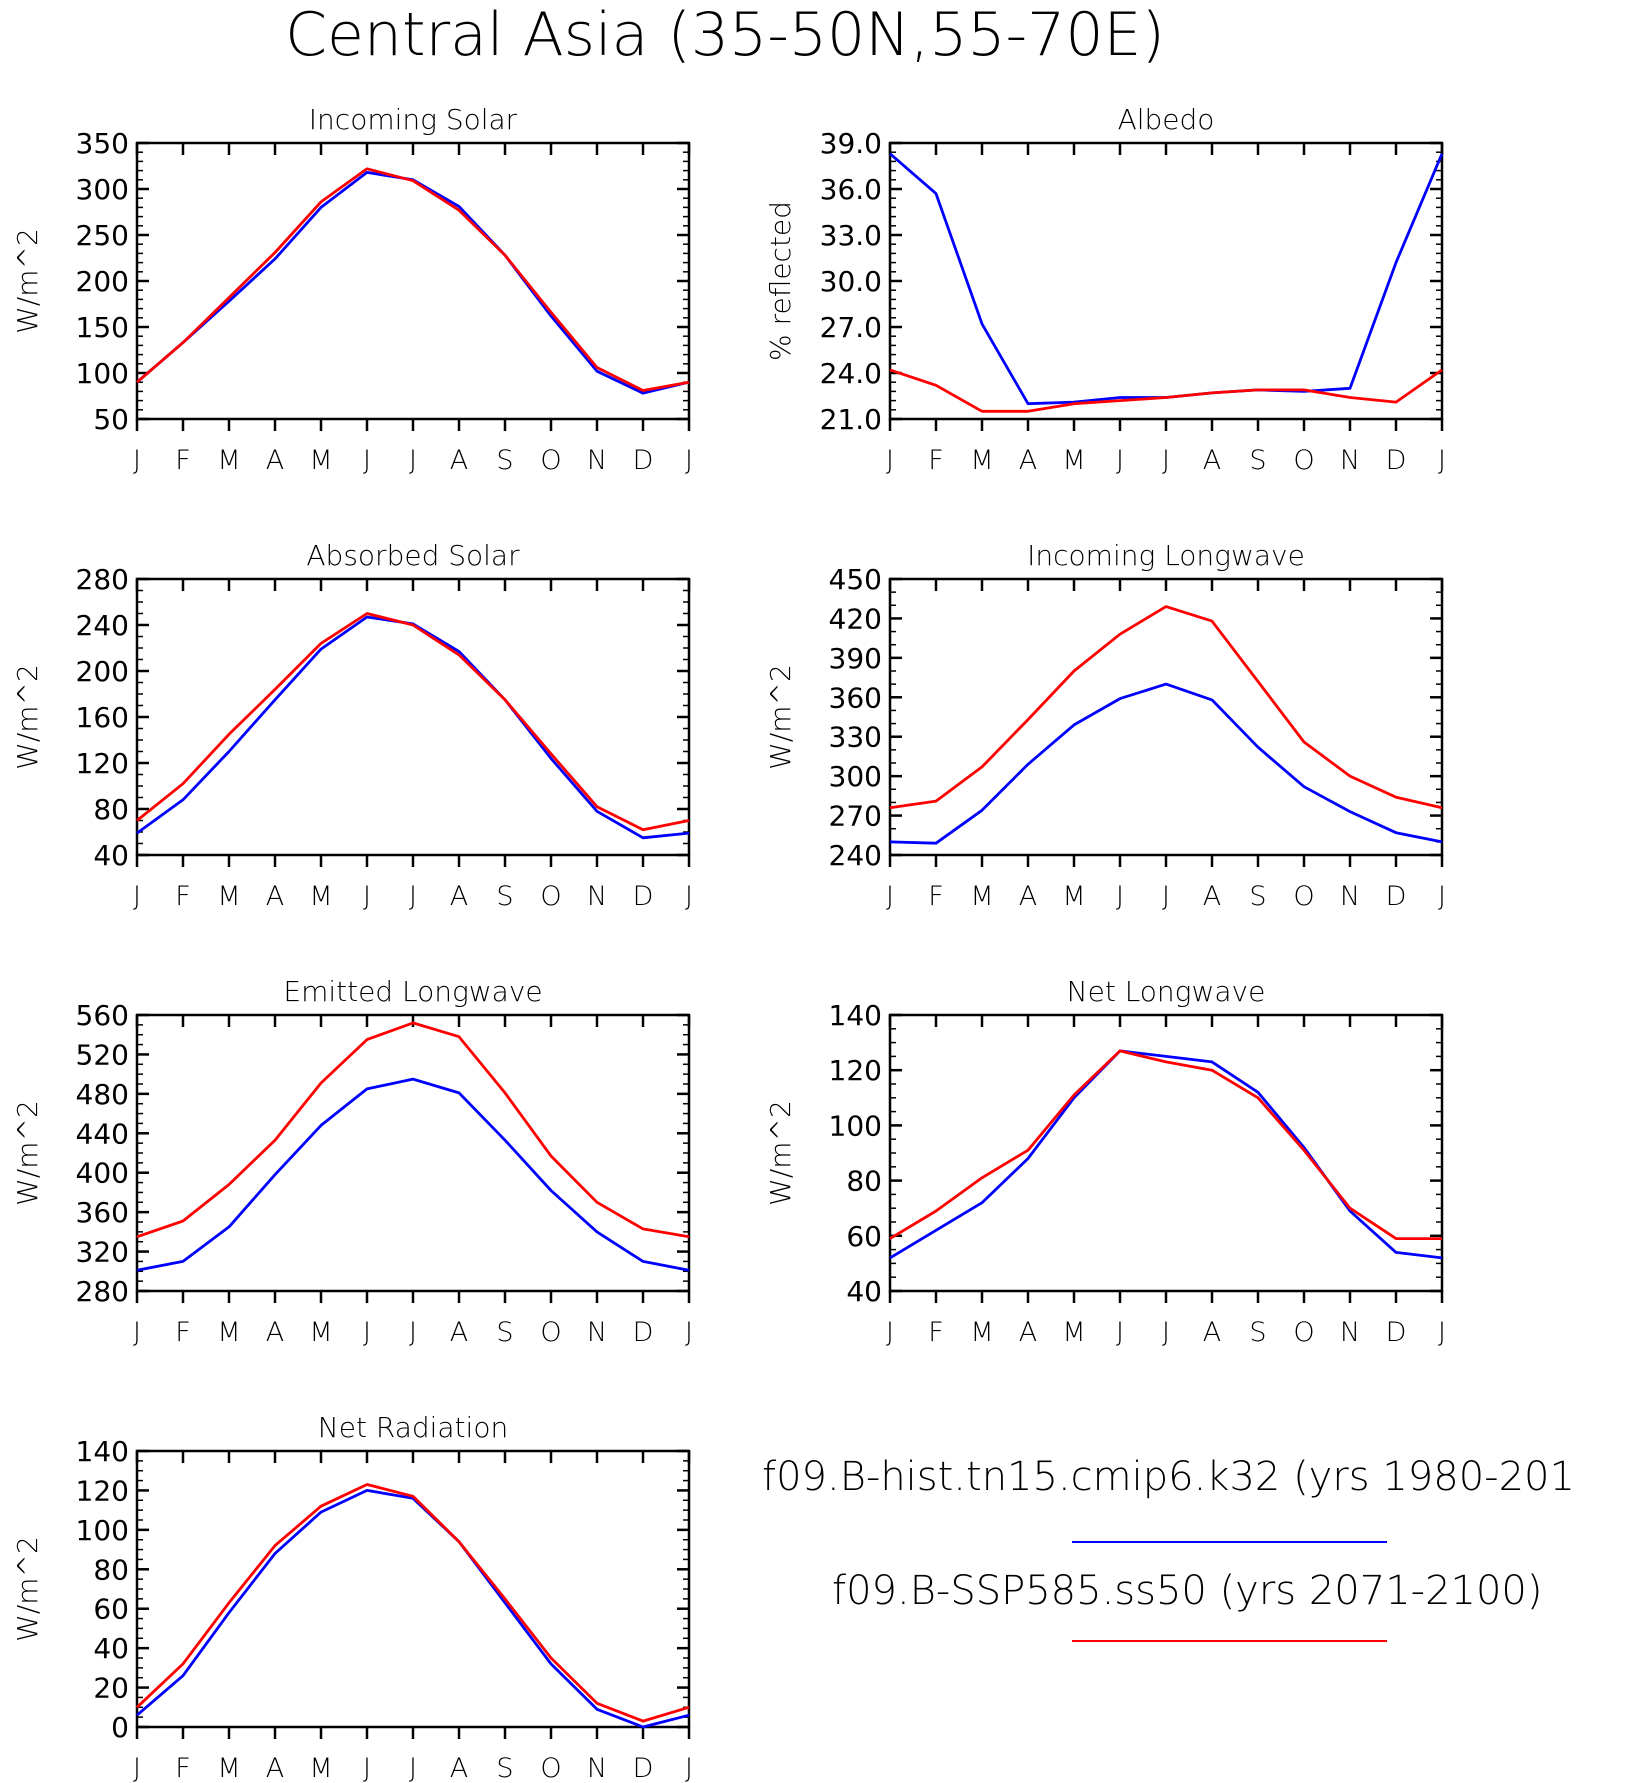  What do you see at coordinates (102, 717) in the screenshot?
I see `y-tick-label: 160` at bounding box center [102, 717].